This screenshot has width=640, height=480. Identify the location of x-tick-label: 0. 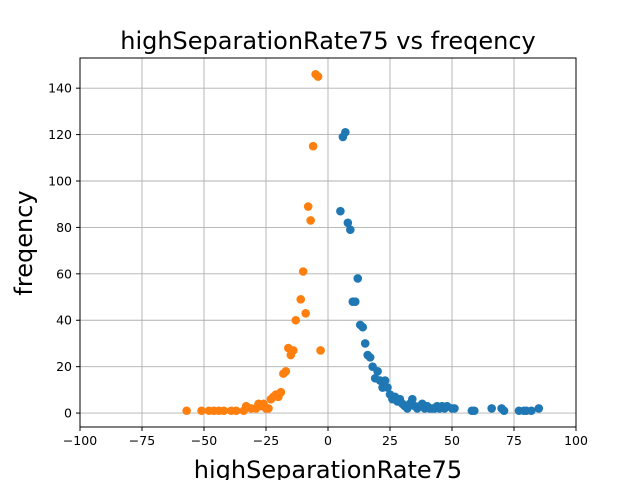
(328, 440).